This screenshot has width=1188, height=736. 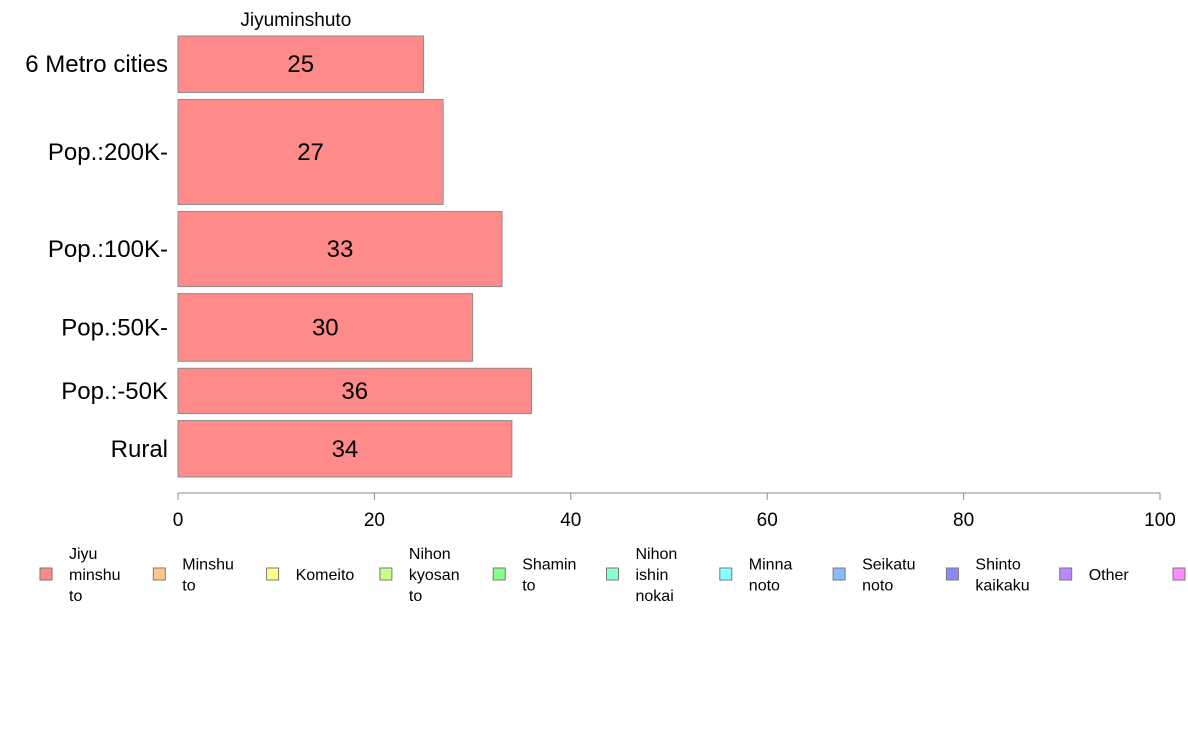 What do you see at coordinates (756, 576) in the screenshot?
I see `legend-item: Minna noto` at bounding box center [756, 576].